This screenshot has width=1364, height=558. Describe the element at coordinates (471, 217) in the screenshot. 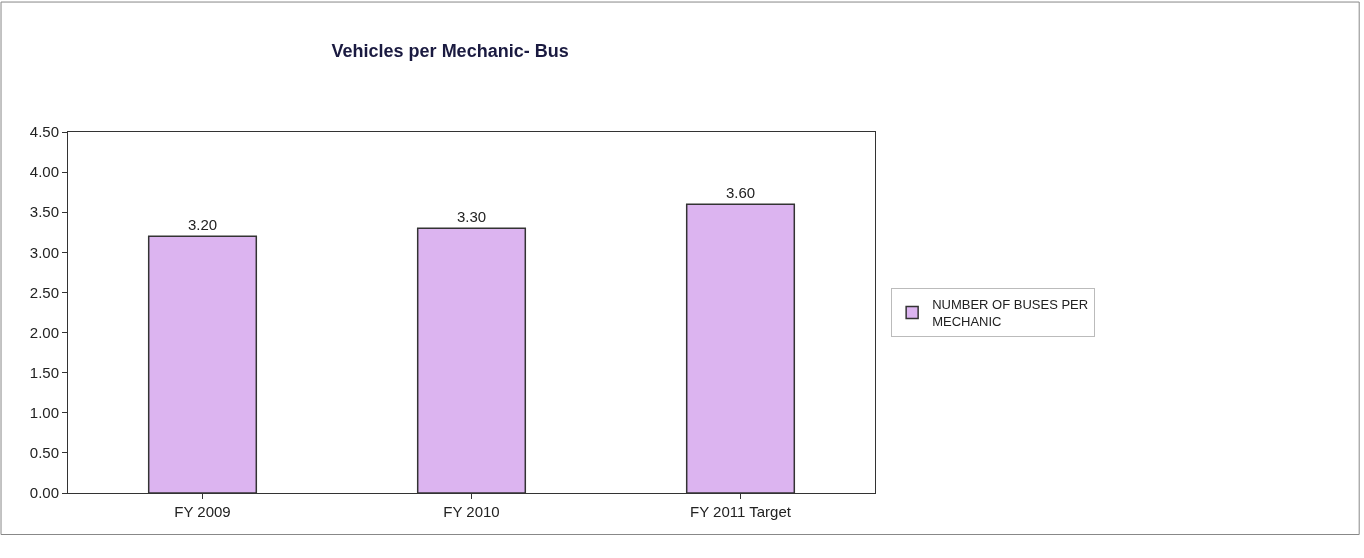

I see `data-label: 3.30` at that location.